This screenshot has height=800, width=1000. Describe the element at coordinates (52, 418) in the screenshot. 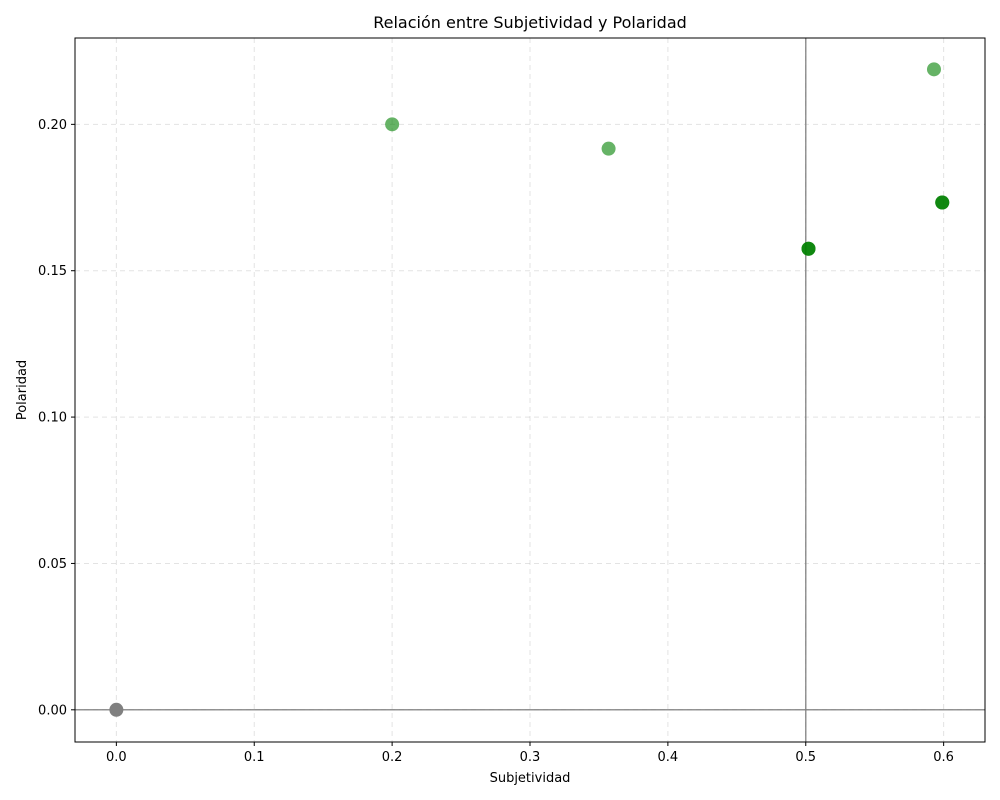

I see `y-tick-label: 0.10` at that location.